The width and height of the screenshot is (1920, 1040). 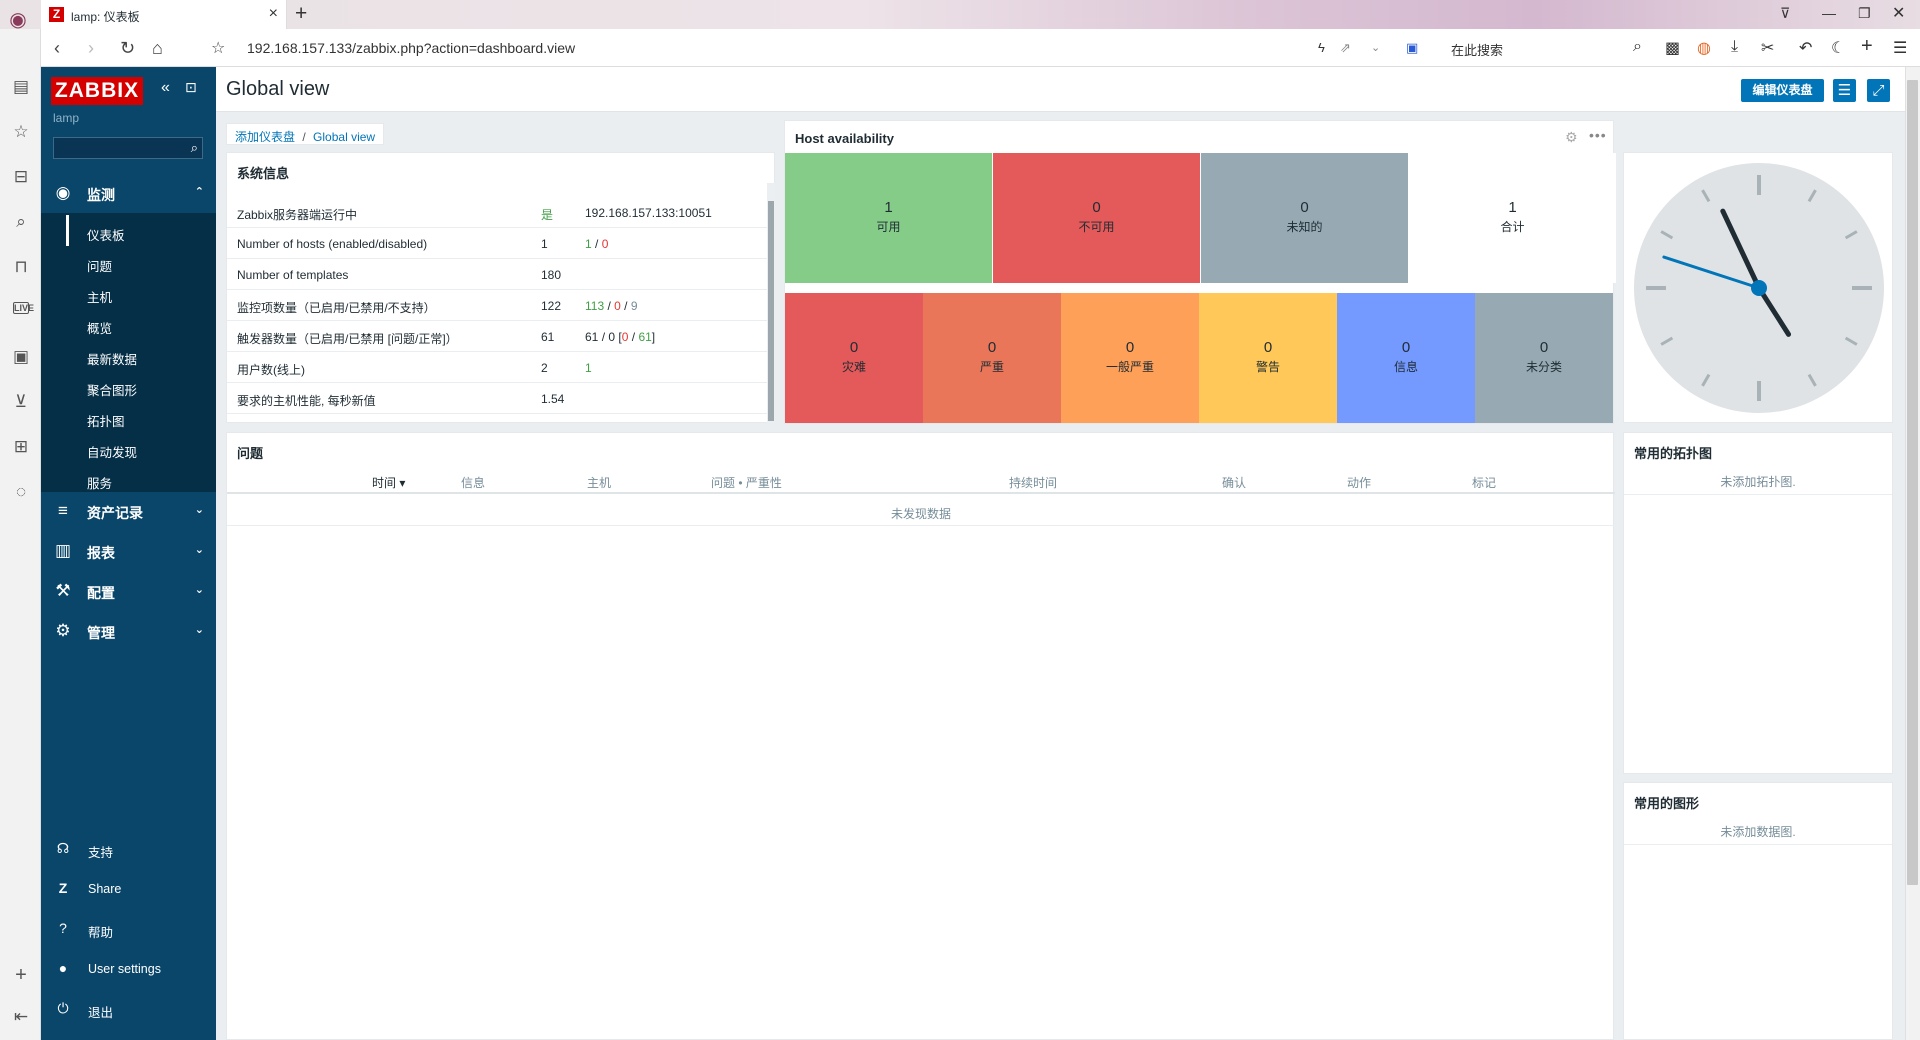 What do you see at coordinates (112, 453) in the screenshot?
I see `menu-item-discovery: 自动发现` at bounding box center [112, 453].